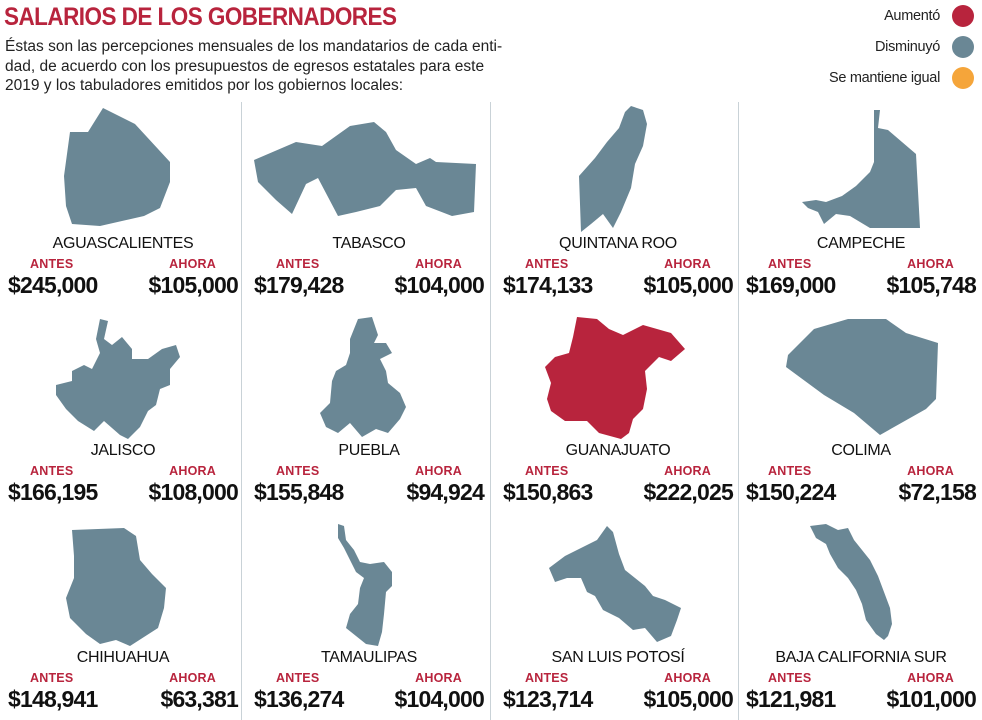 The width and height of the screenshot is (982, 720). Describe the element at coordinates (791, 285) in the screenshot. I see `salary-before: $169,000` at that location.